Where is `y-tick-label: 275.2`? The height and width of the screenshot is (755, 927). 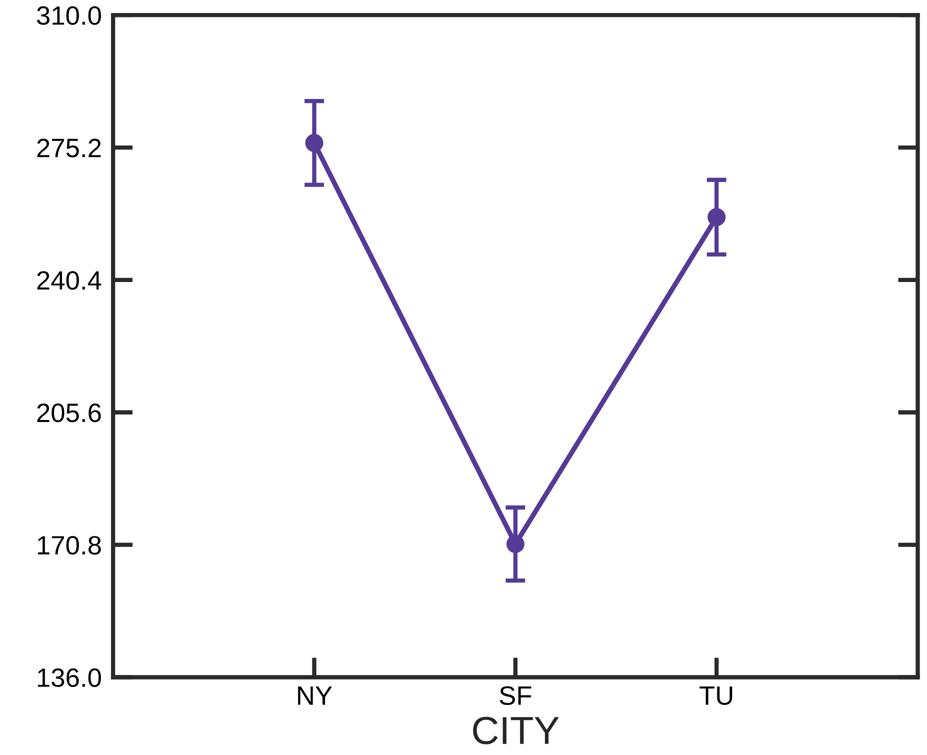
y-tick-label: 275.2 is located at coordinates (69, 148).